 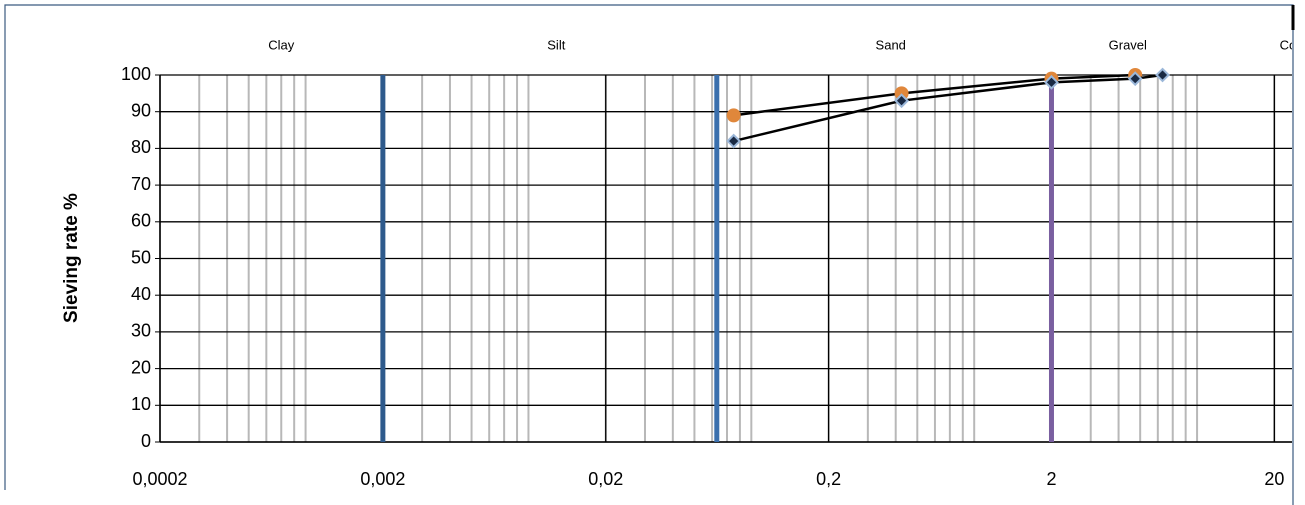 What do you see at coordinates (146, 441) in the screenshot?
I see `y-tick-label: 0` at bounding box center [146, 441].